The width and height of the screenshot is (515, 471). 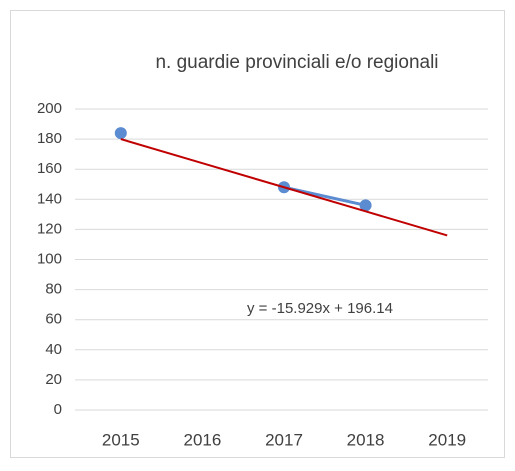 What do you see at coordinates (49, 168) in the screenshot?
I see `y-tick-label: 160` at bounding box center [49, 168].